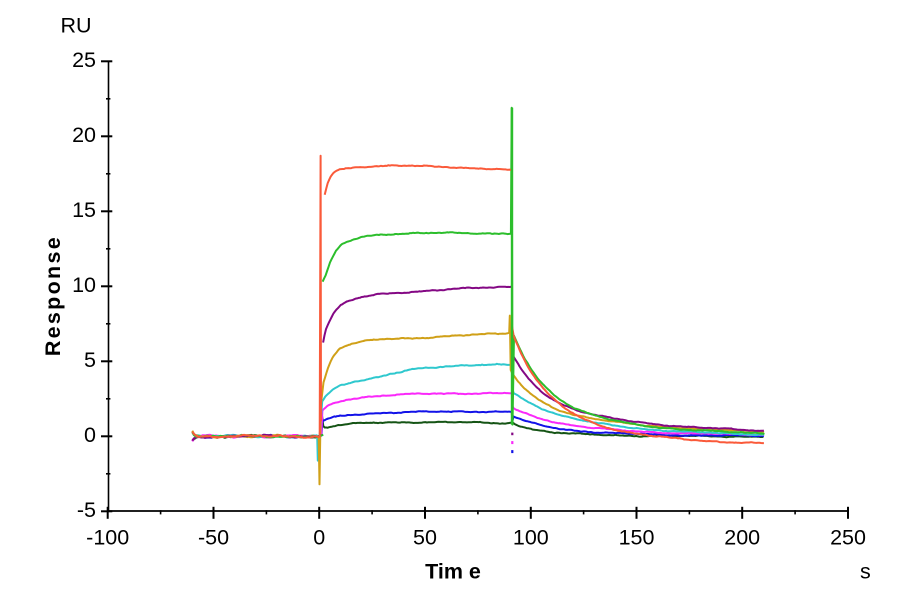 The height and width of the screenshot is (600, 900). Describe the element at coordinates (84, 135) in the screenshot. I see `svg-text: 20` at that location.